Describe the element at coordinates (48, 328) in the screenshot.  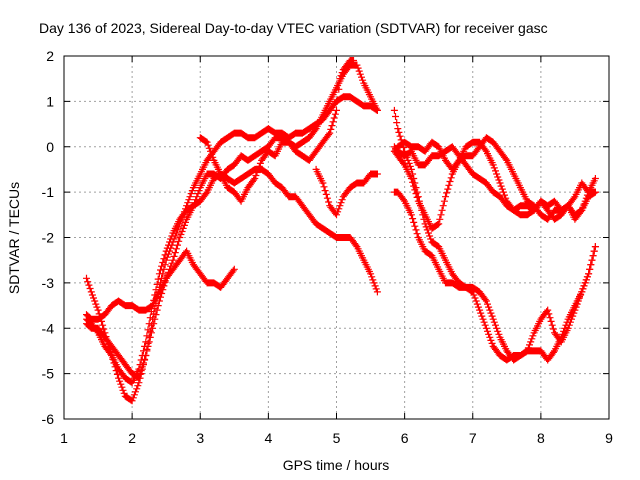
I see `y-tick-label: -4` at that location.